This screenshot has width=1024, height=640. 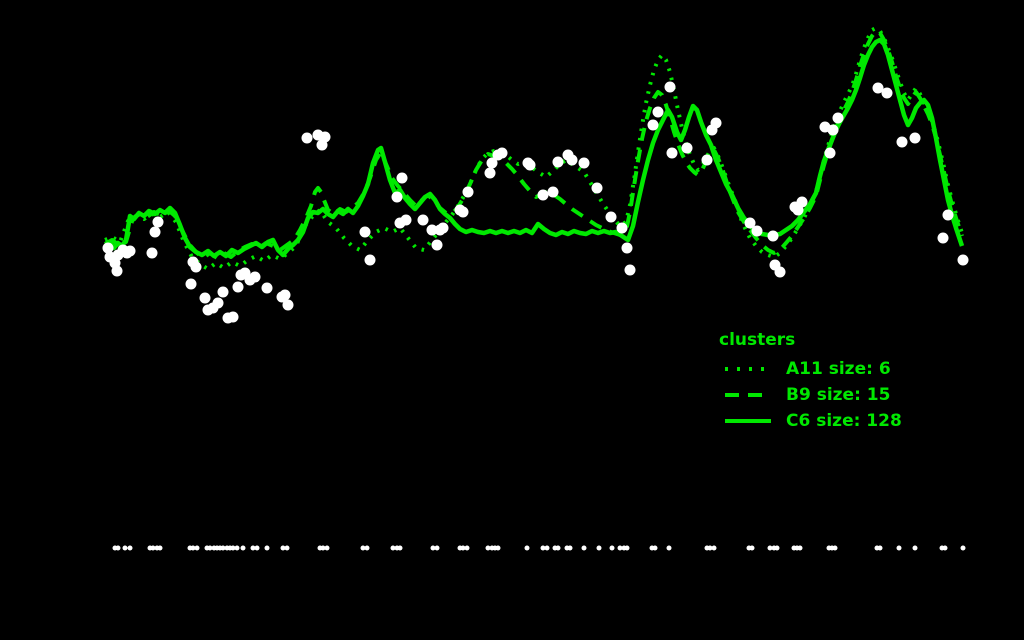 I want to click on legend-title: clusters, so click(x=757, y=340).